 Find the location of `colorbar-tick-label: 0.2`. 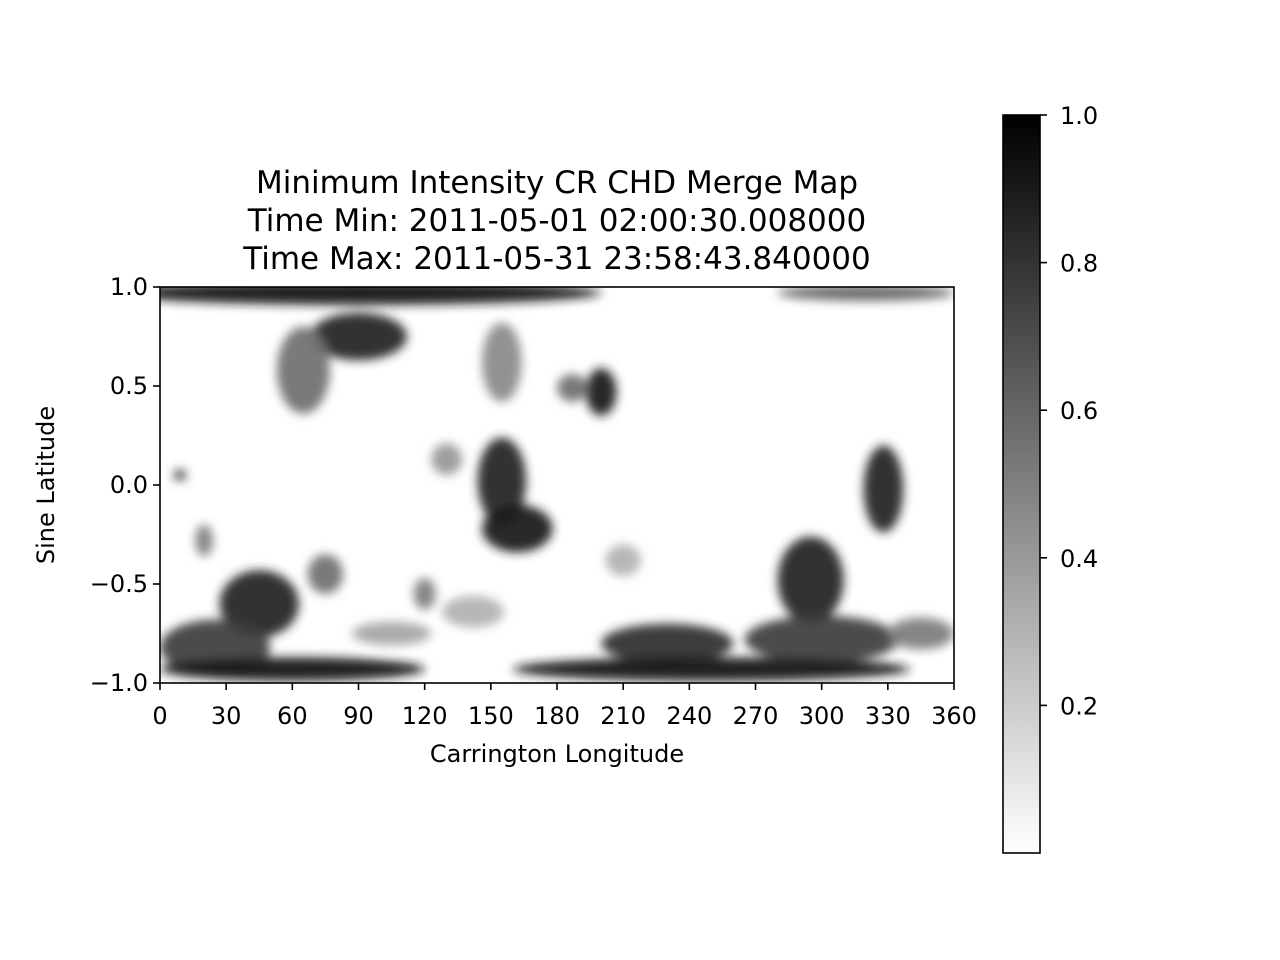

colorbar-tick-label: 0.2 is located at coordinates (1079, 706).